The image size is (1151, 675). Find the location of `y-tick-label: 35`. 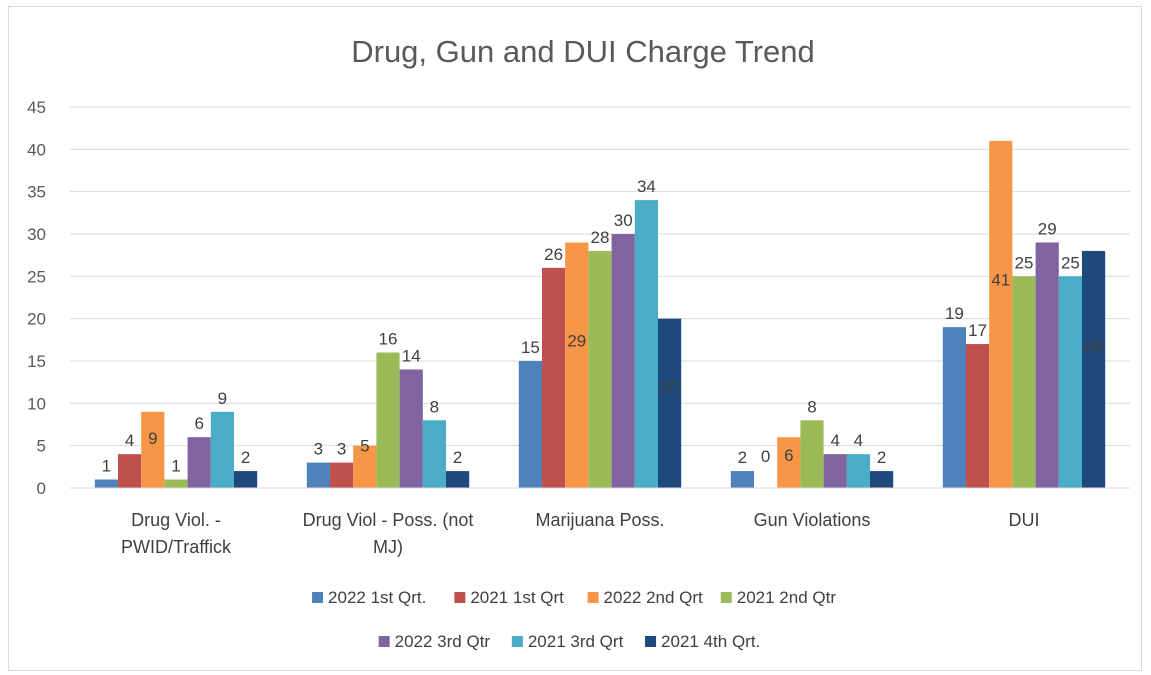

y-tick-label: 35 is located at coordinates (36, 192).